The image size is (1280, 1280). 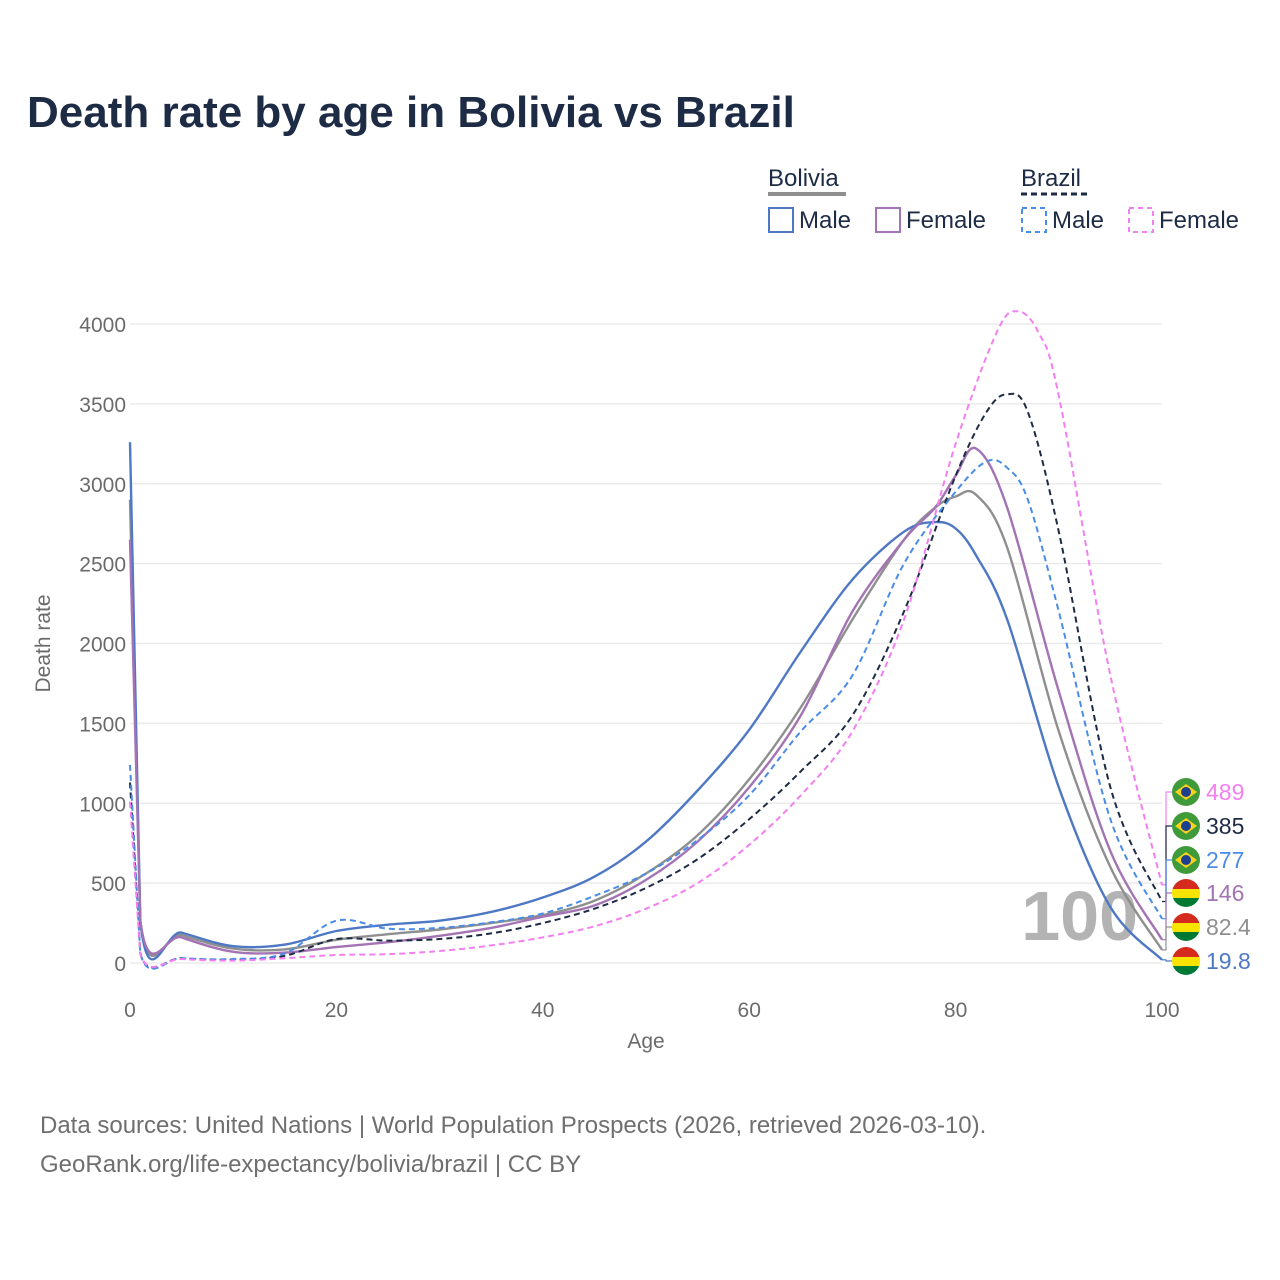 What do you see at coordinates (1034, 220) in the screenshot?
I see `legend-brazil-male-swatch` at bounding box center [1034, 220].